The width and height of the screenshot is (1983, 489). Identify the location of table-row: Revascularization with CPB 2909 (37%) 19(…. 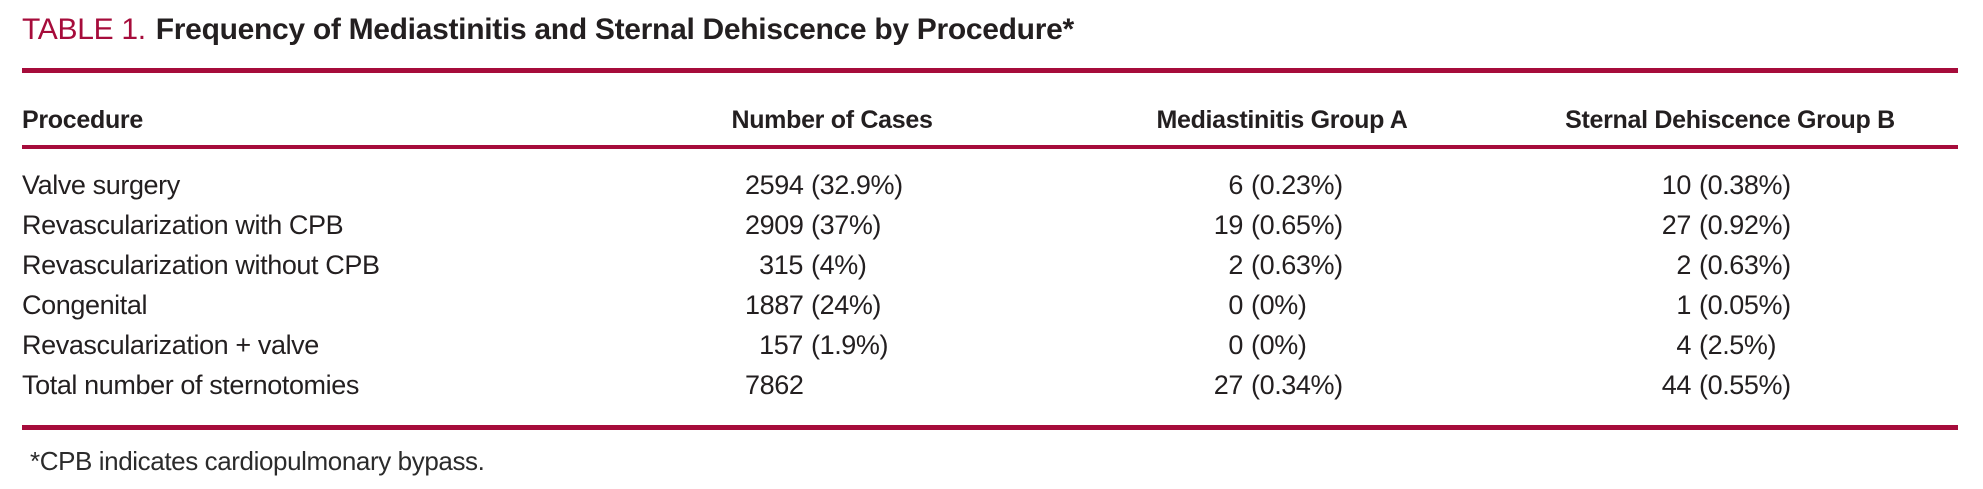
(990, 225).